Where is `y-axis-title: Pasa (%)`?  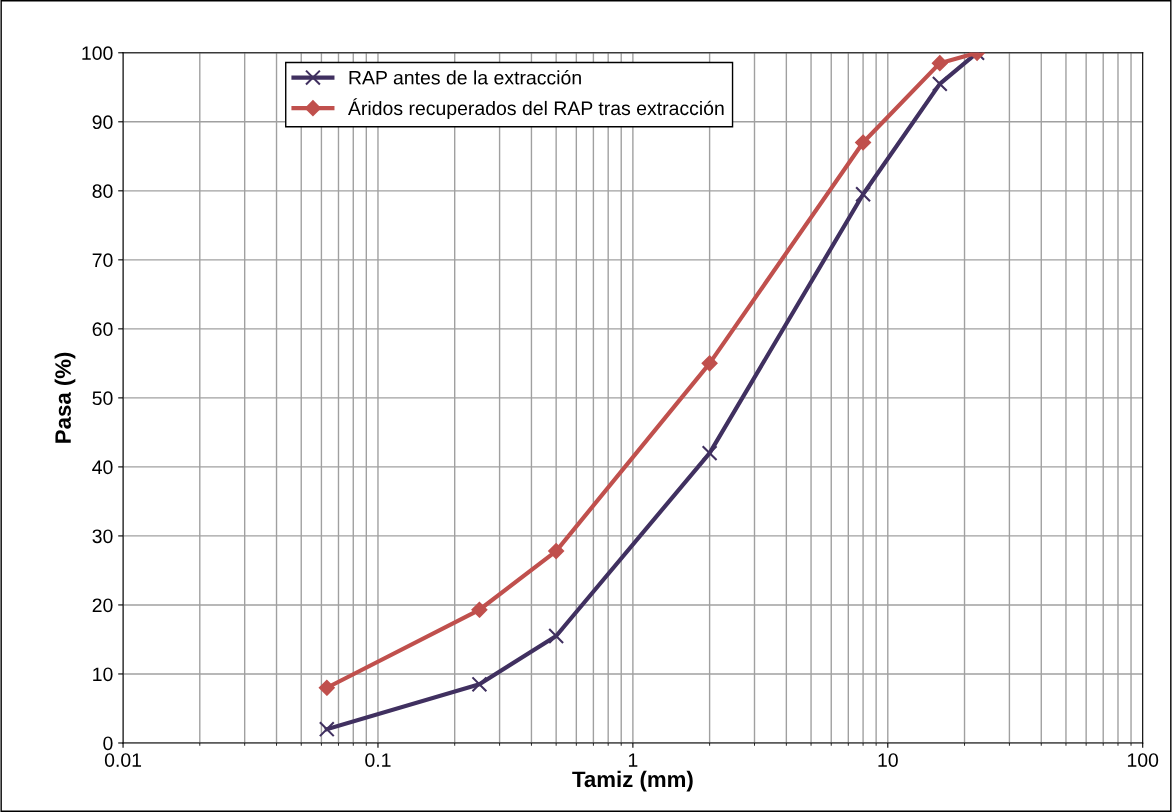 y-axis-title: Pasa (%) is located at coordinates (65, 397).